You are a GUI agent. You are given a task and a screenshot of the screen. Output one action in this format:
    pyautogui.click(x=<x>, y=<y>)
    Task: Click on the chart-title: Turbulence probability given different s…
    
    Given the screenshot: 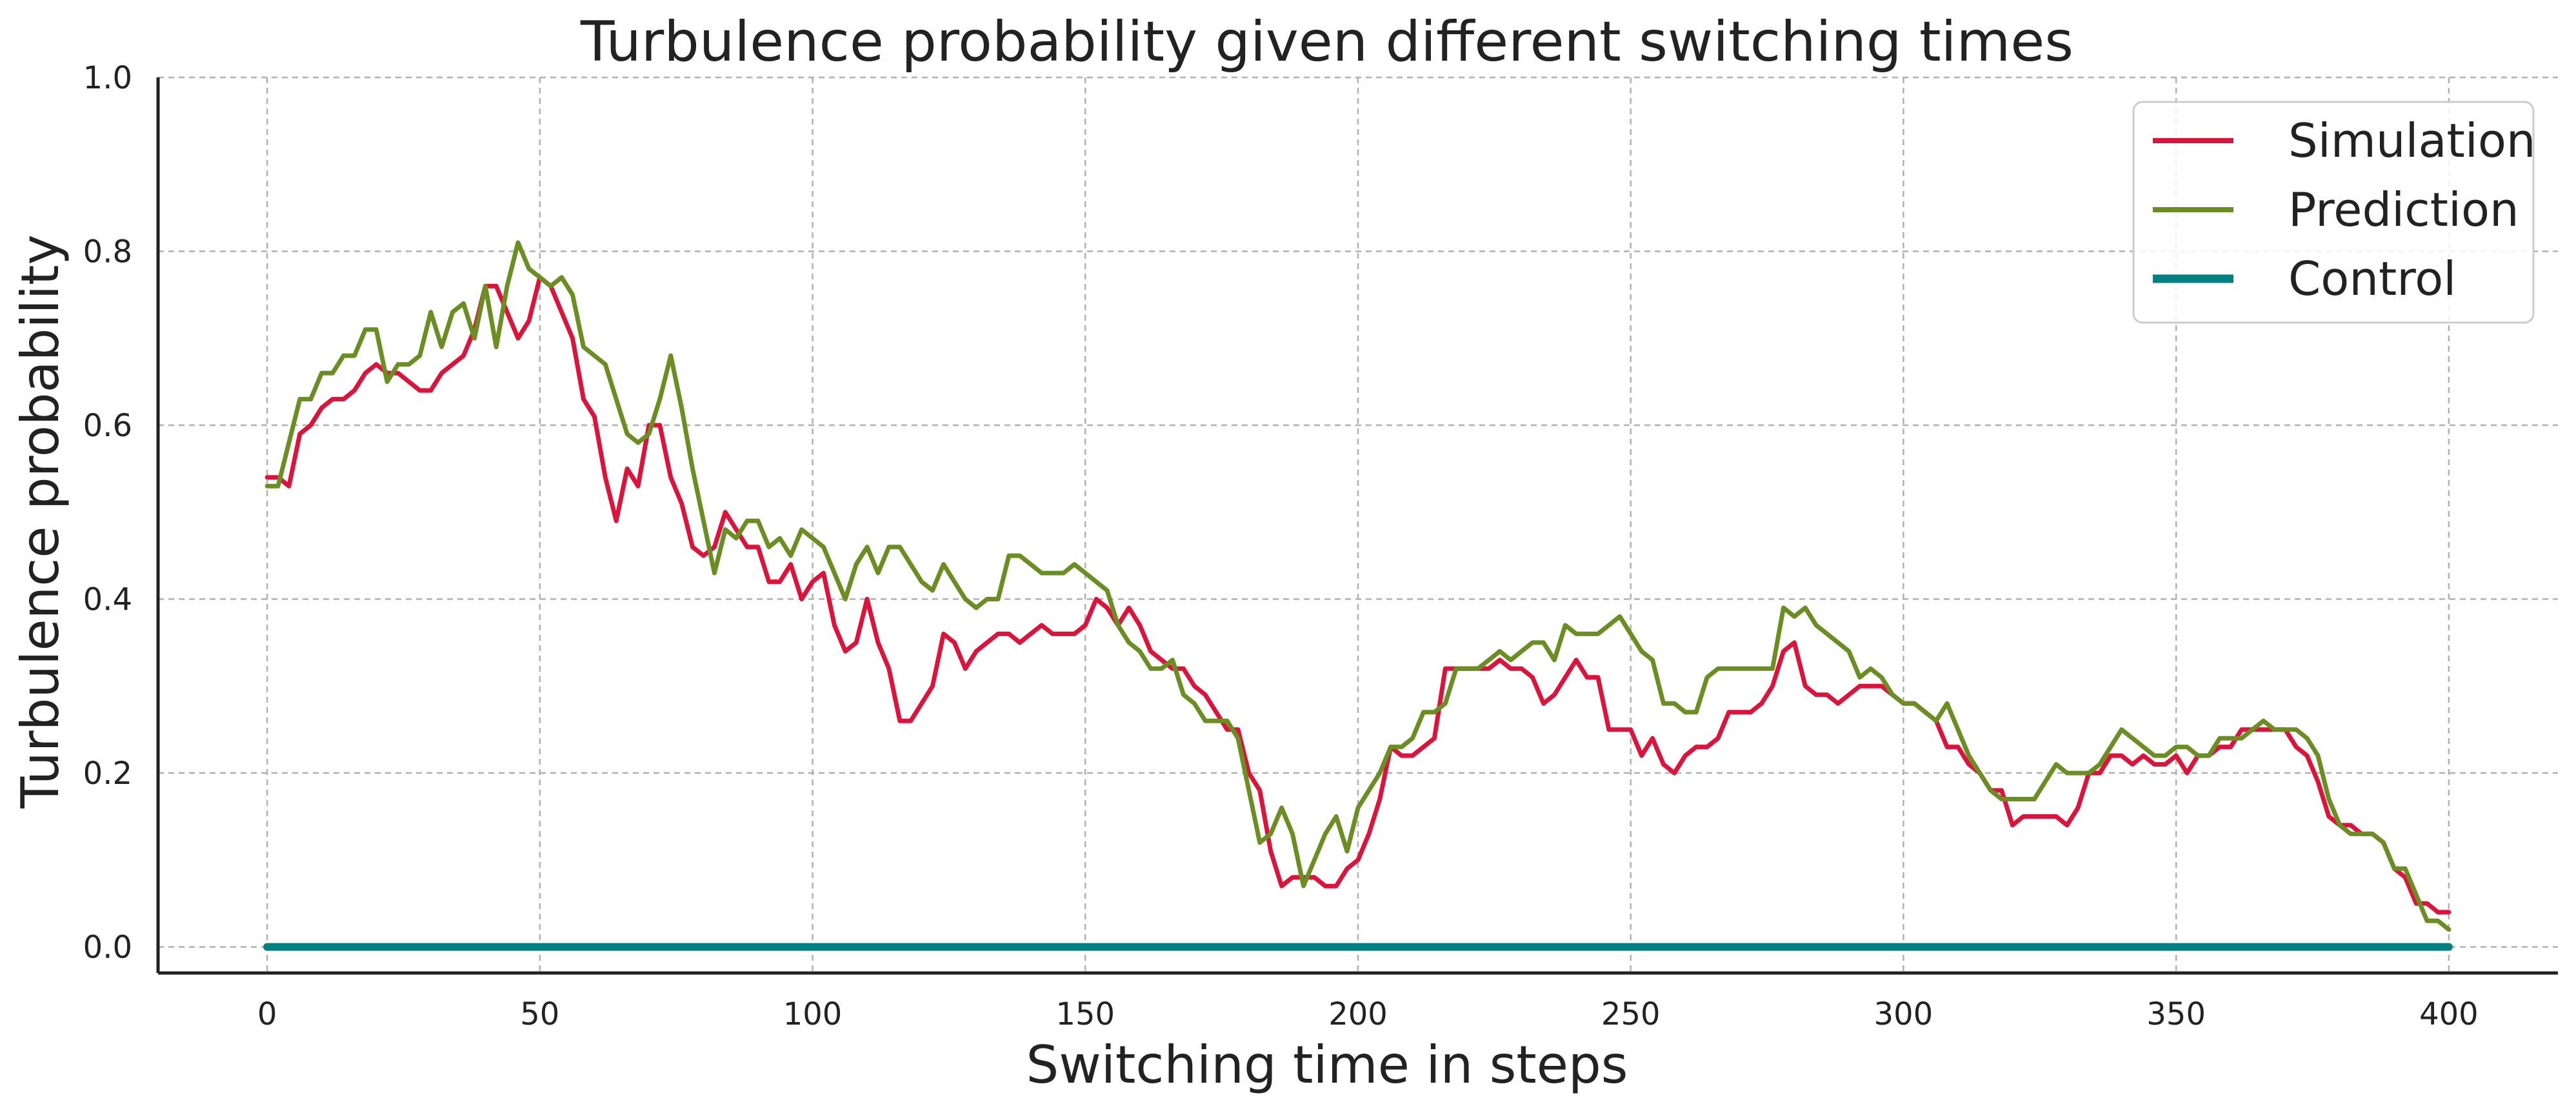 What is the action you would take?
    pyautogui.click(x=1326, y=42)
    